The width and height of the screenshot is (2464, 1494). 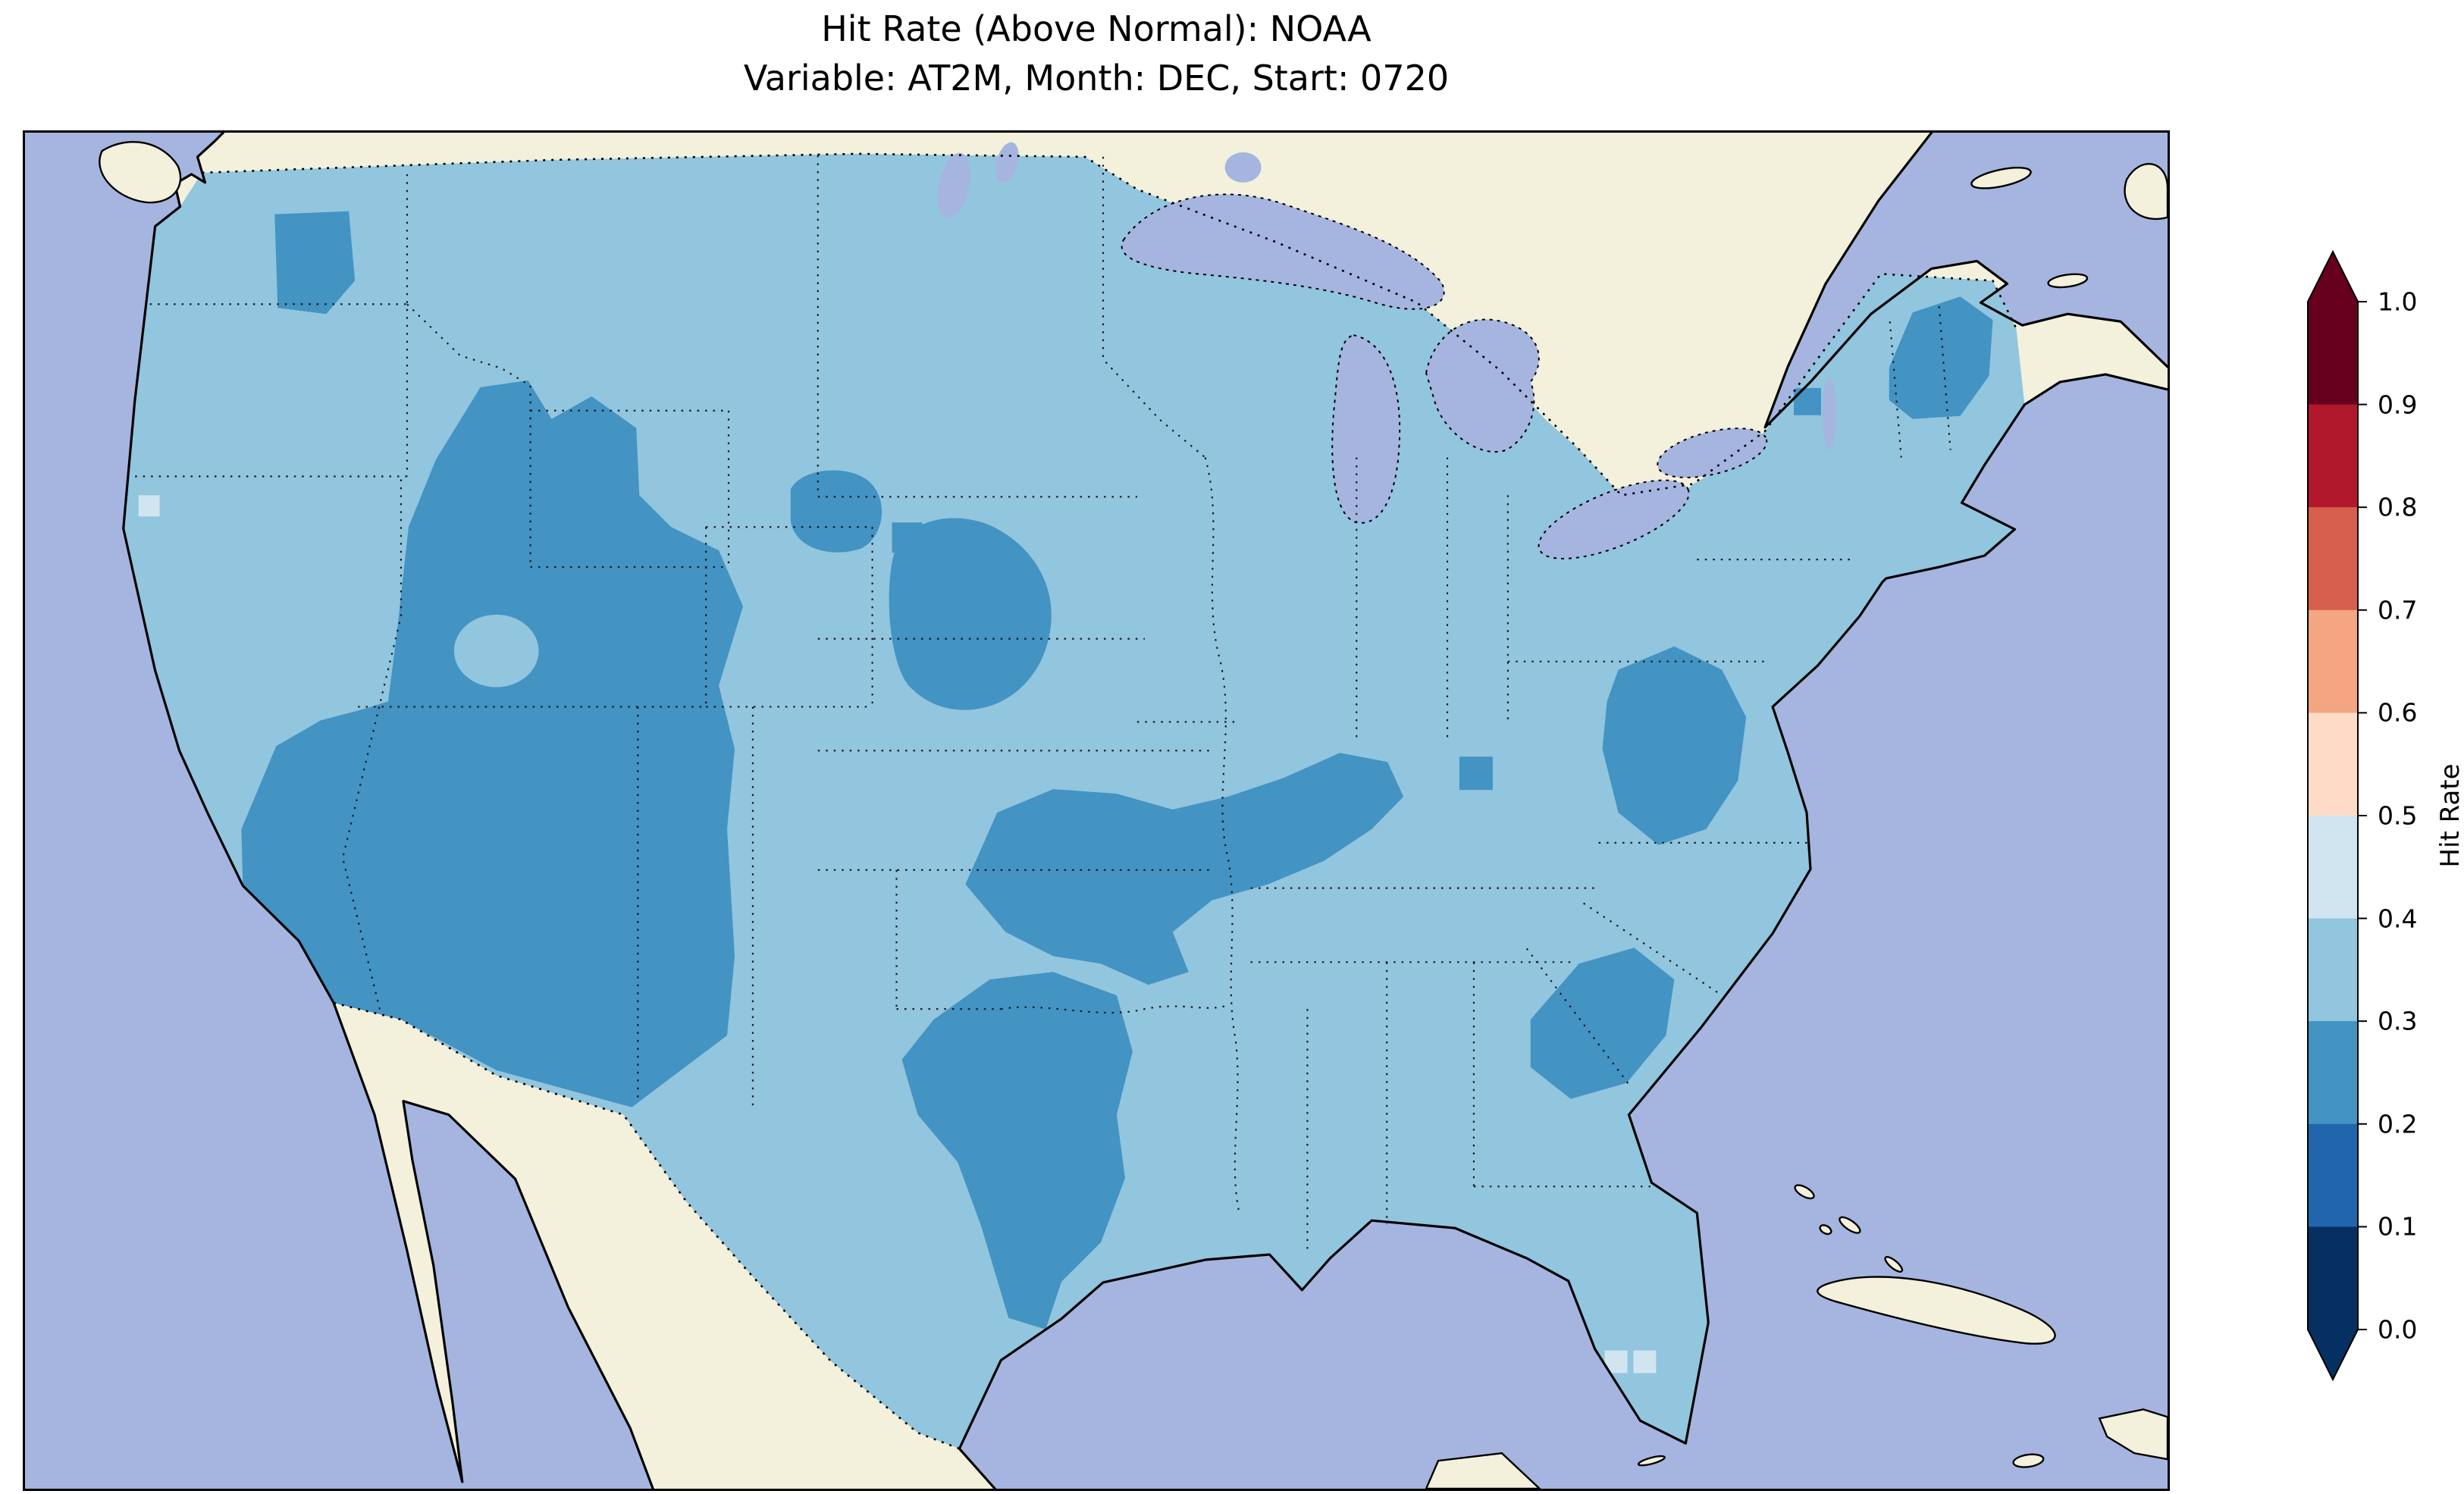 What do you see at coordinates (2333, 661) in the screenshot?
I see `colorbar-segment-0.6-0.7` at bounding box center [2333, 661].